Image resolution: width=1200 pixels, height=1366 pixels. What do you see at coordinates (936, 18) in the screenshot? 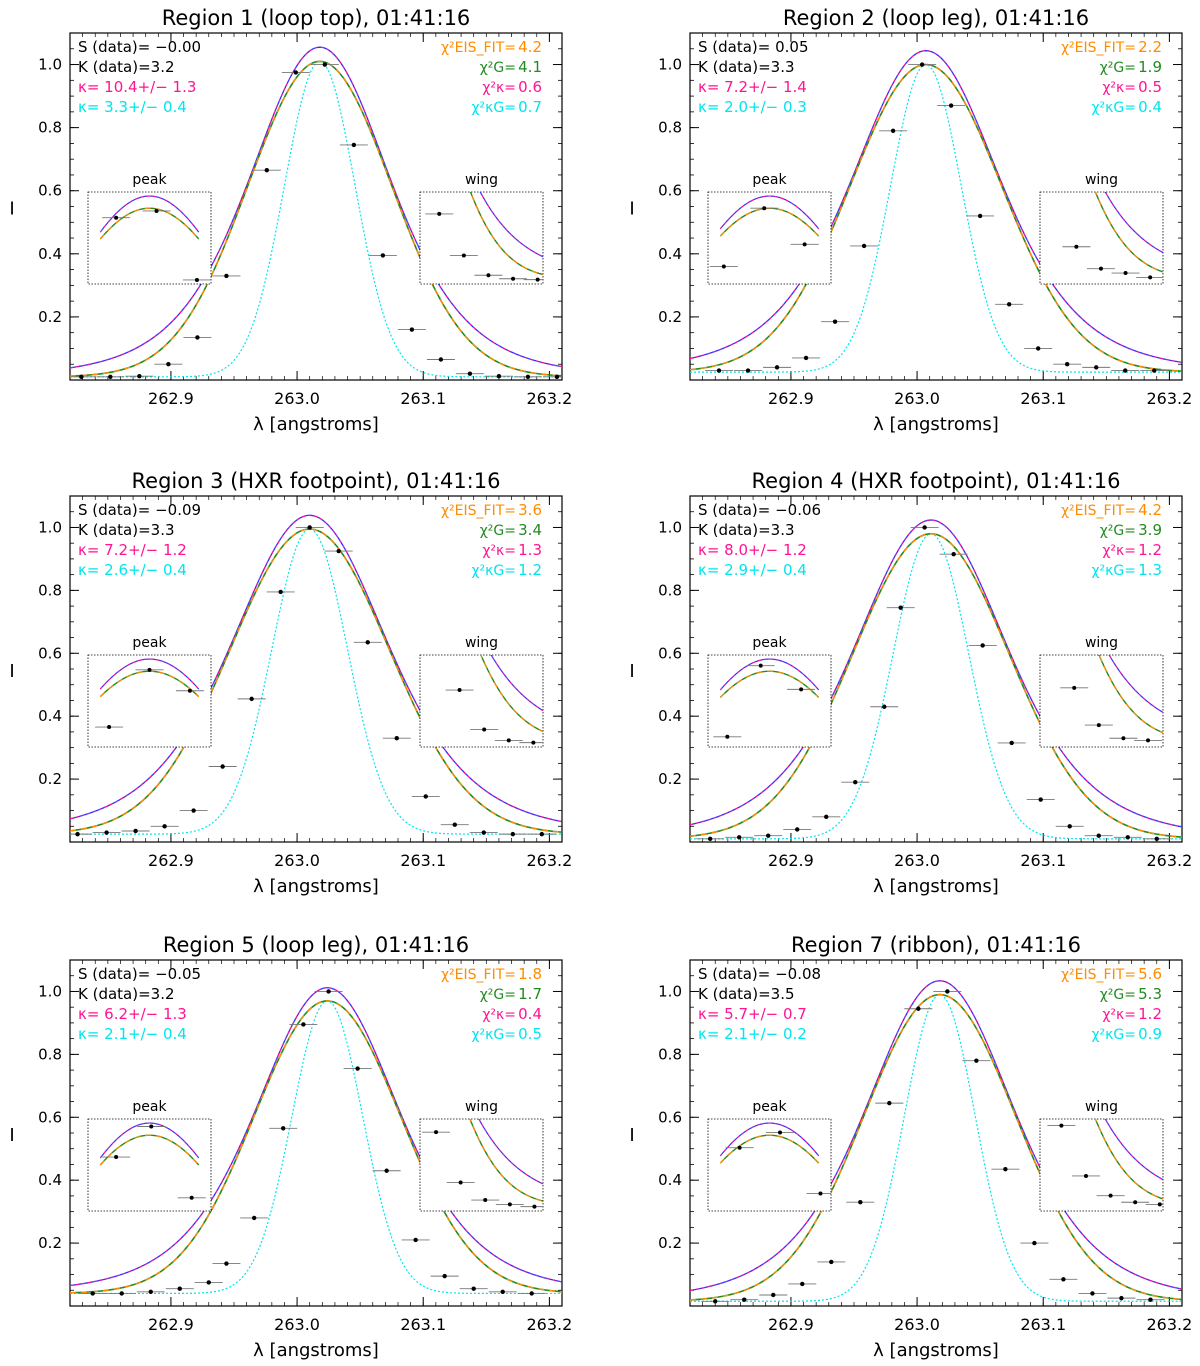
I see `panel-title: Region 2 (loop leg), 01:41:16` at bounding box center [936, 18].